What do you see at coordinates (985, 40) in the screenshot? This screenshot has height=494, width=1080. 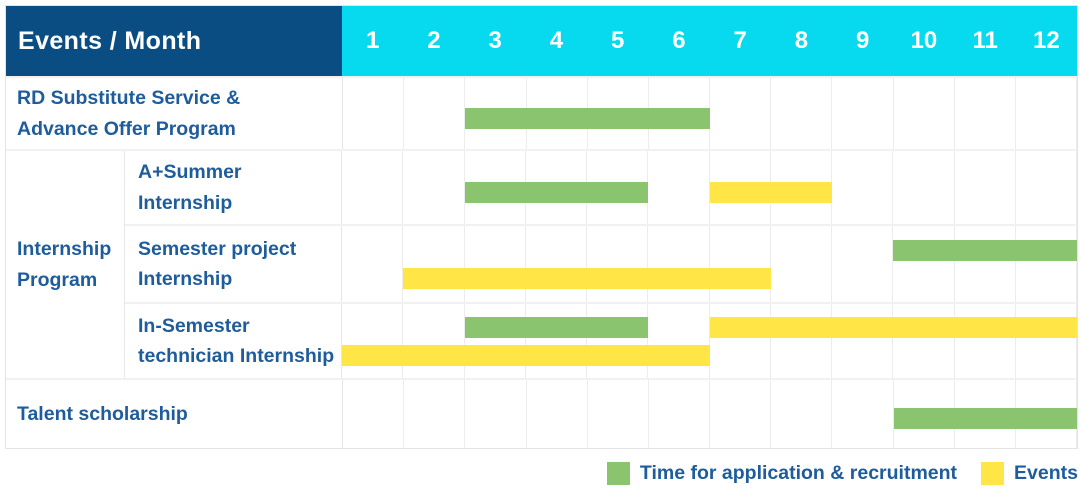 I see `month-label: 11` at bounding box center [985, 40].